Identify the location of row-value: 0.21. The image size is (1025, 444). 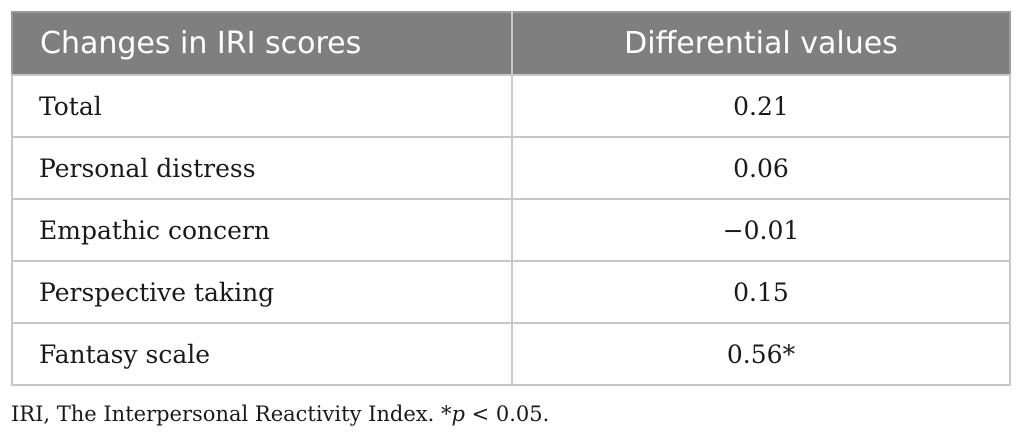
(761, 106).